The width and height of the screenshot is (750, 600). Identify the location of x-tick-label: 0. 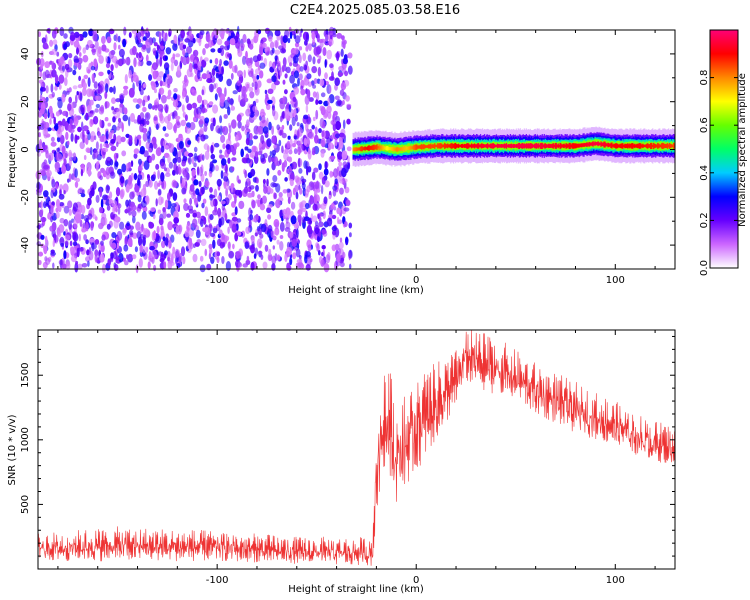
(416, 280).